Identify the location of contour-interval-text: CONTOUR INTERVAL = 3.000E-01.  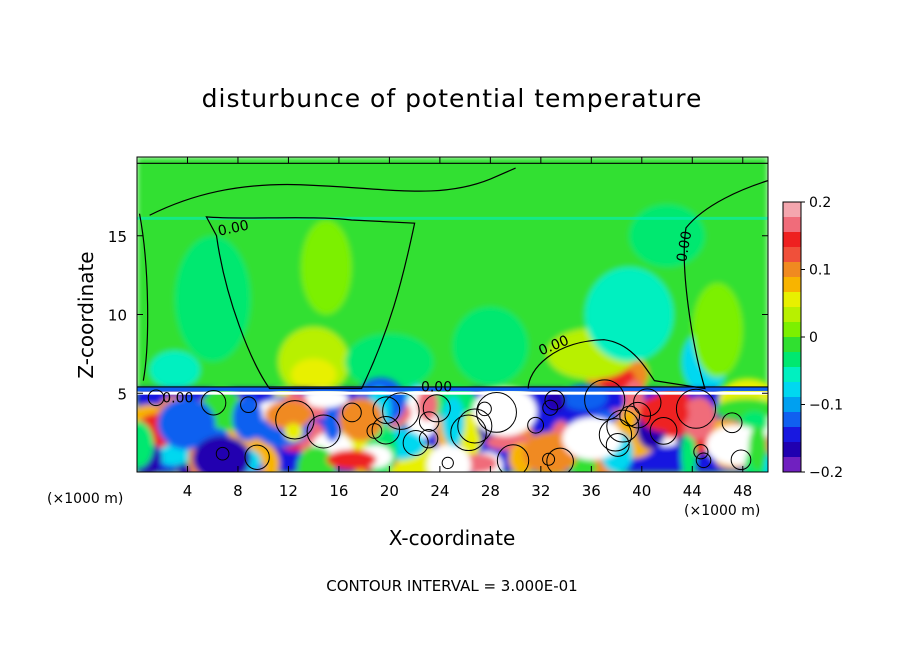
(452, 586).